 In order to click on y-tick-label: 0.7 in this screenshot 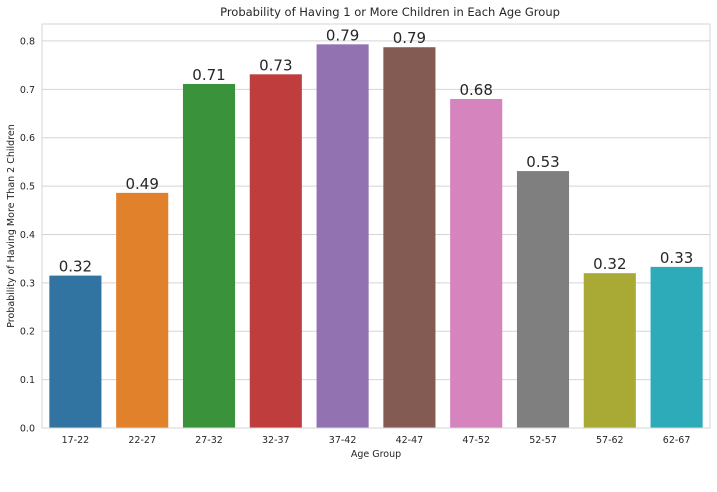, I will do `click(27, 90)`.